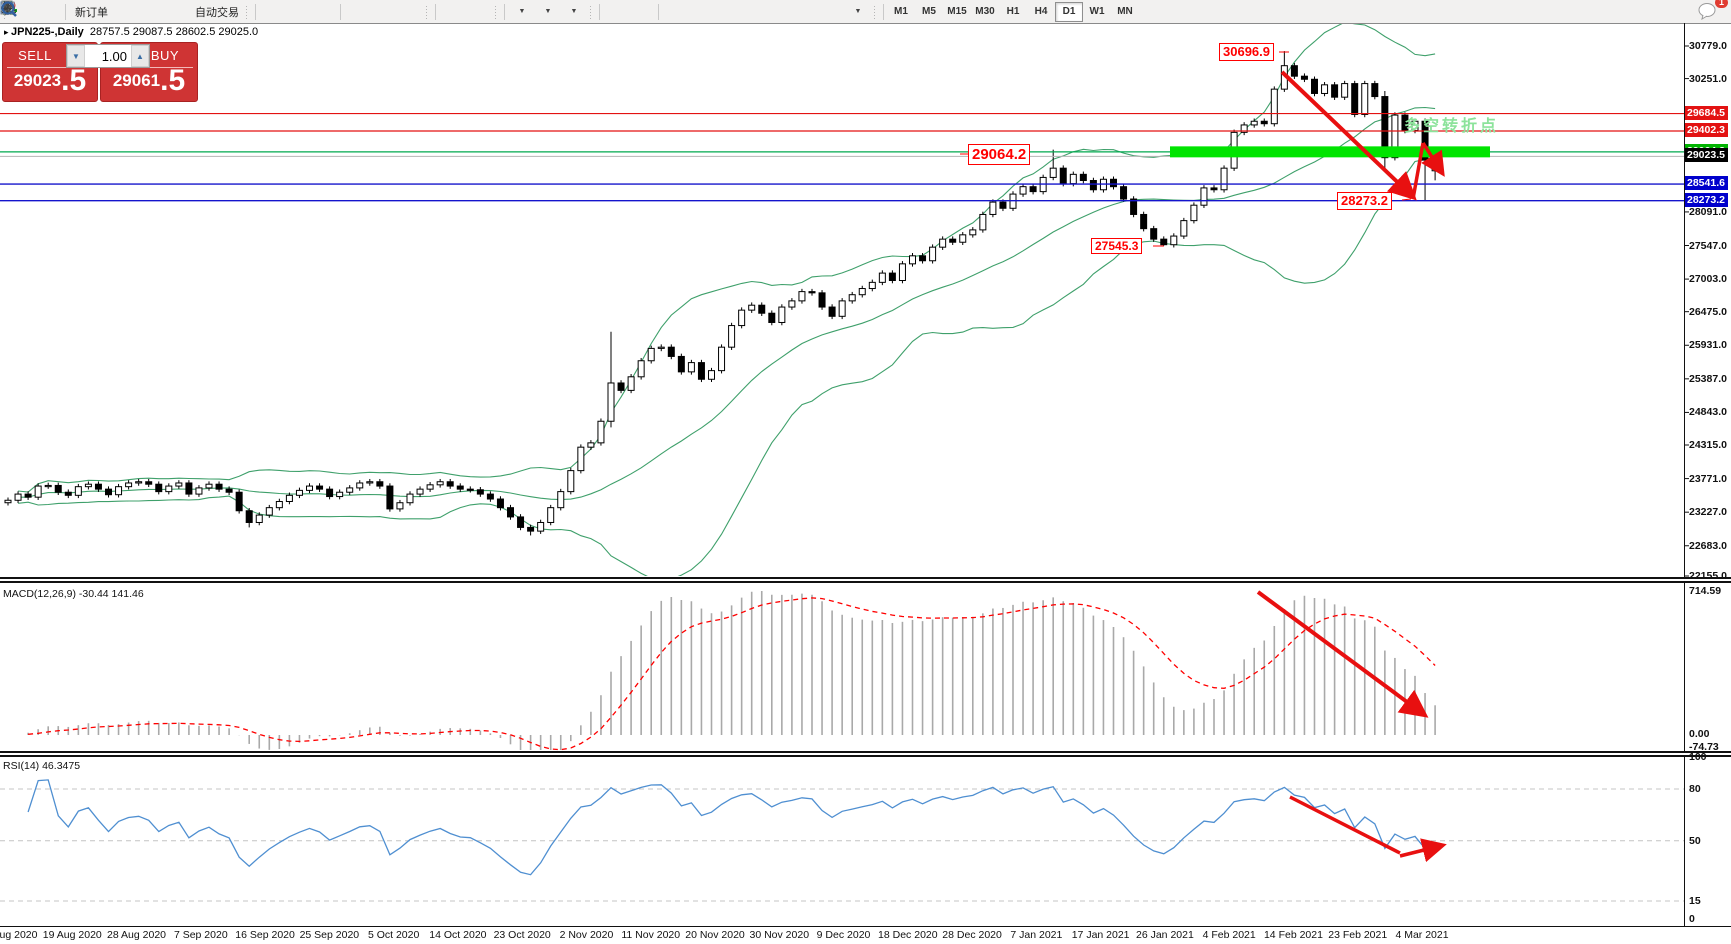 The image size is (1731, 944). I want to click on timeframe-d1-button: D1, so click(1069, 11).